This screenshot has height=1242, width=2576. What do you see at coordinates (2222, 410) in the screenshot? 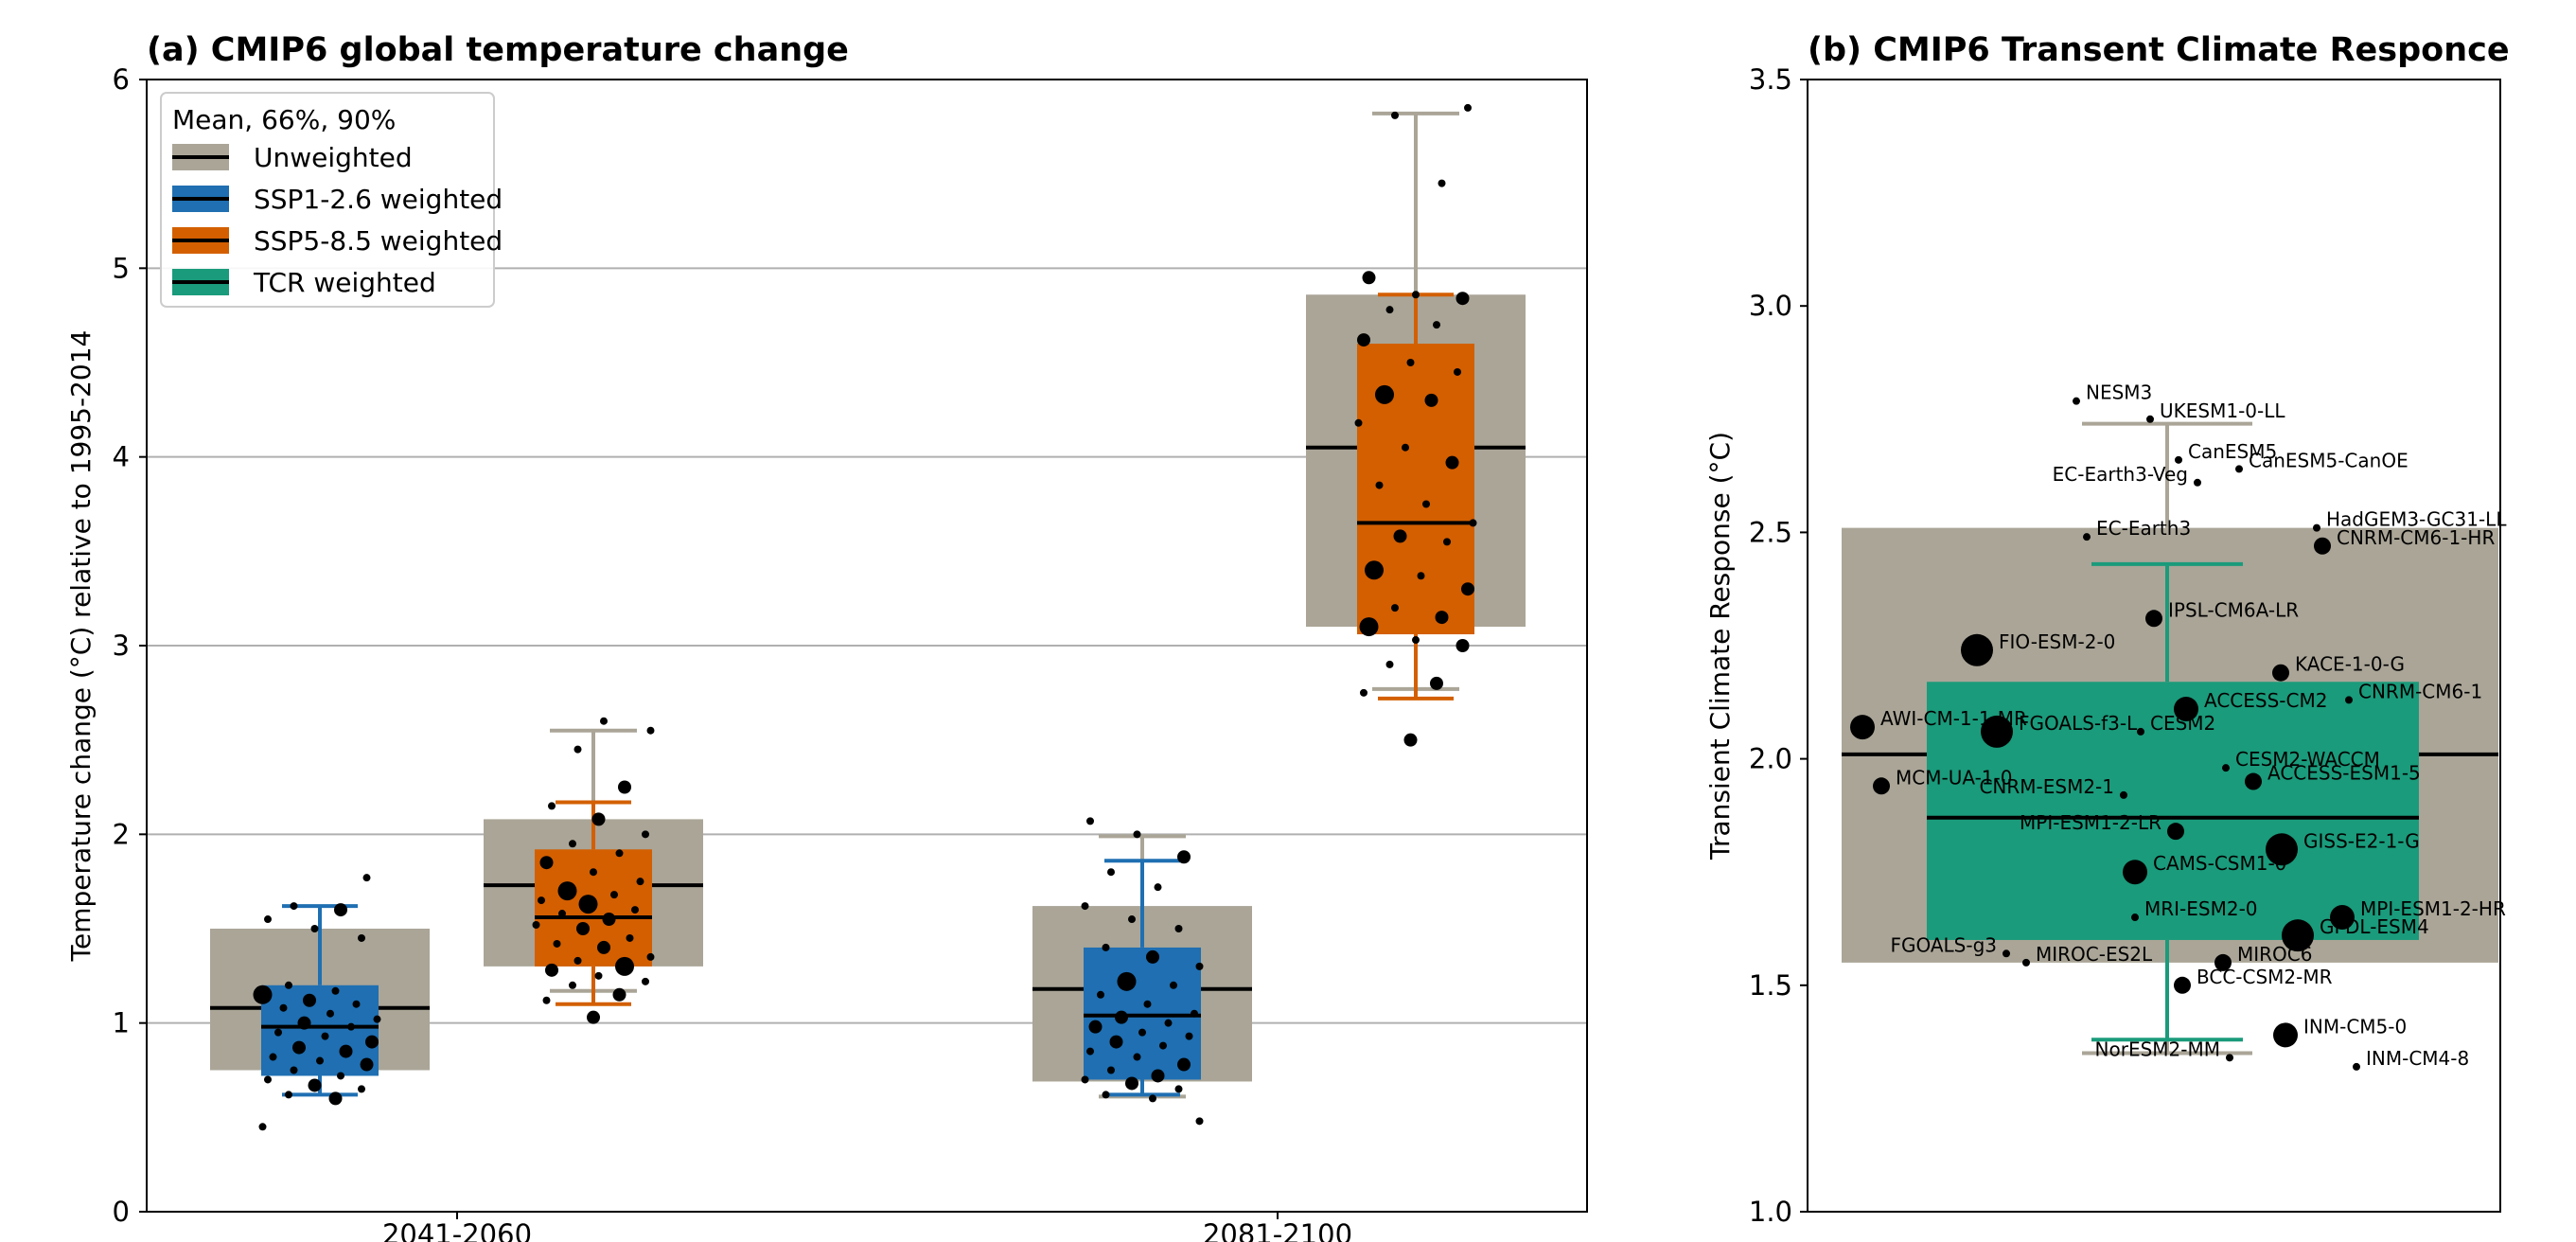
I see `model-label: UKESM1-0-LL` at bounding box center [2222, 410].